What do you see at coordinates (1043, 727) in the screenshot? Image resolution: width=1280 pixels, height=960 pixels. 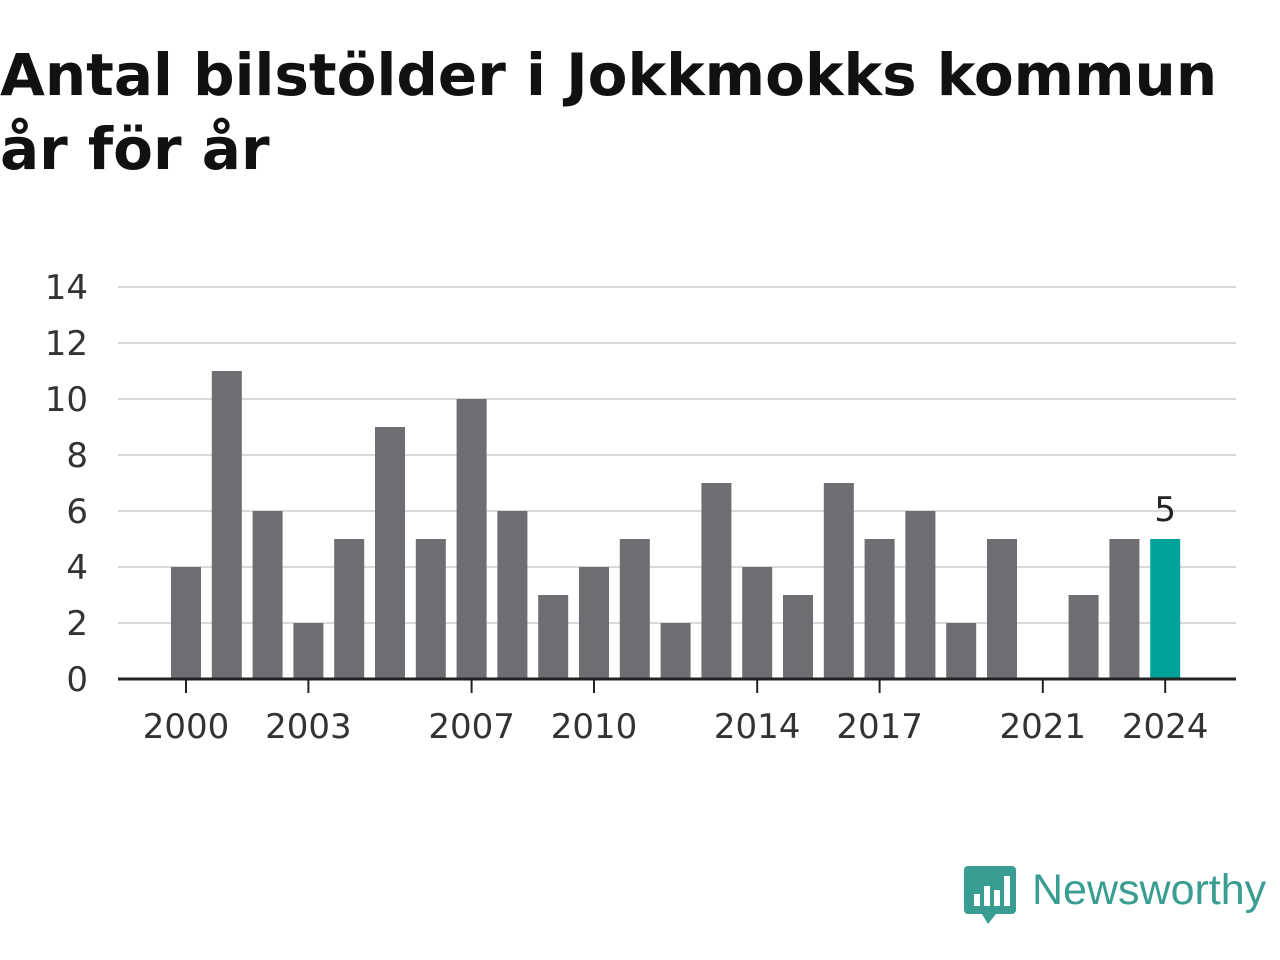 I see `x-tick-label: 2021` at bounding box center [1043, 727].